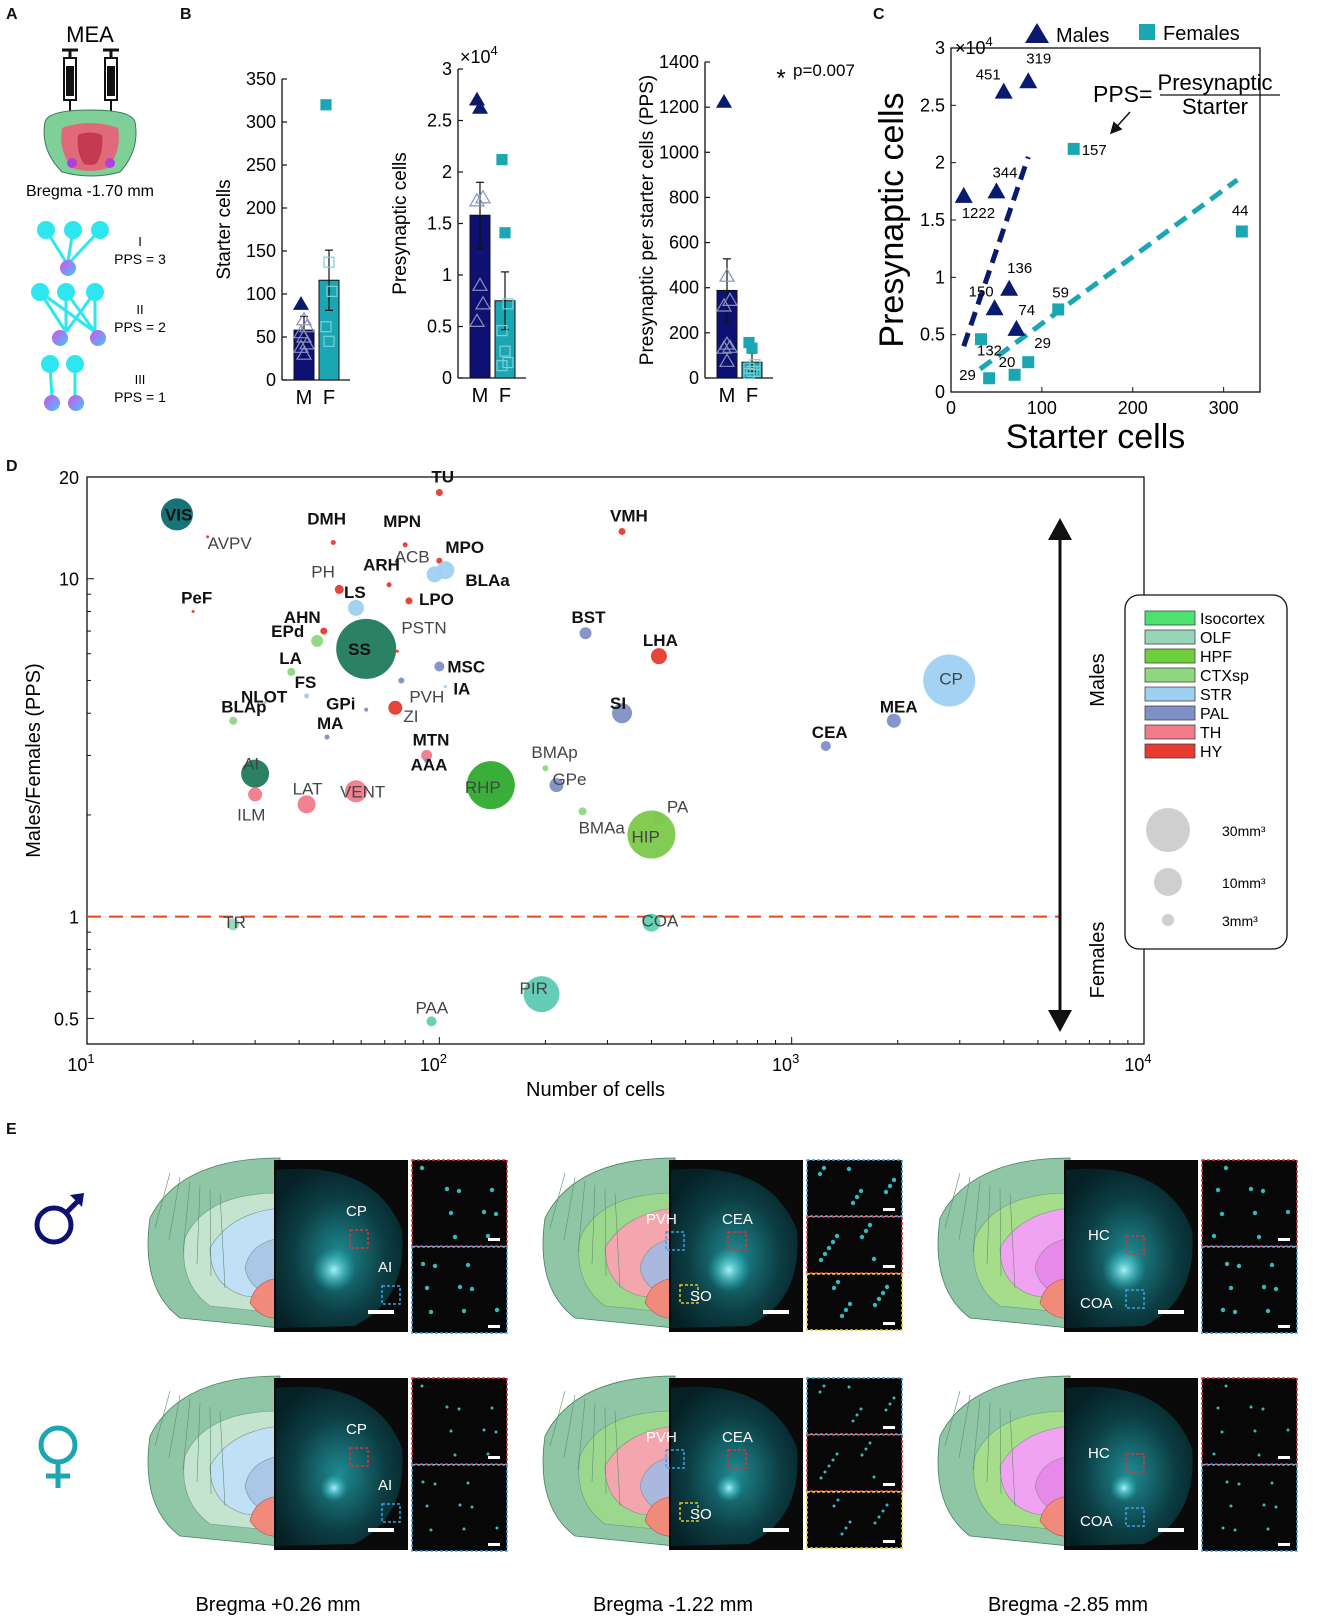 The image size is (1325, 1619). Describe the element at coordinates (1134, 1065) in the screenshot. I see `x-tick-base: 10` at that location.